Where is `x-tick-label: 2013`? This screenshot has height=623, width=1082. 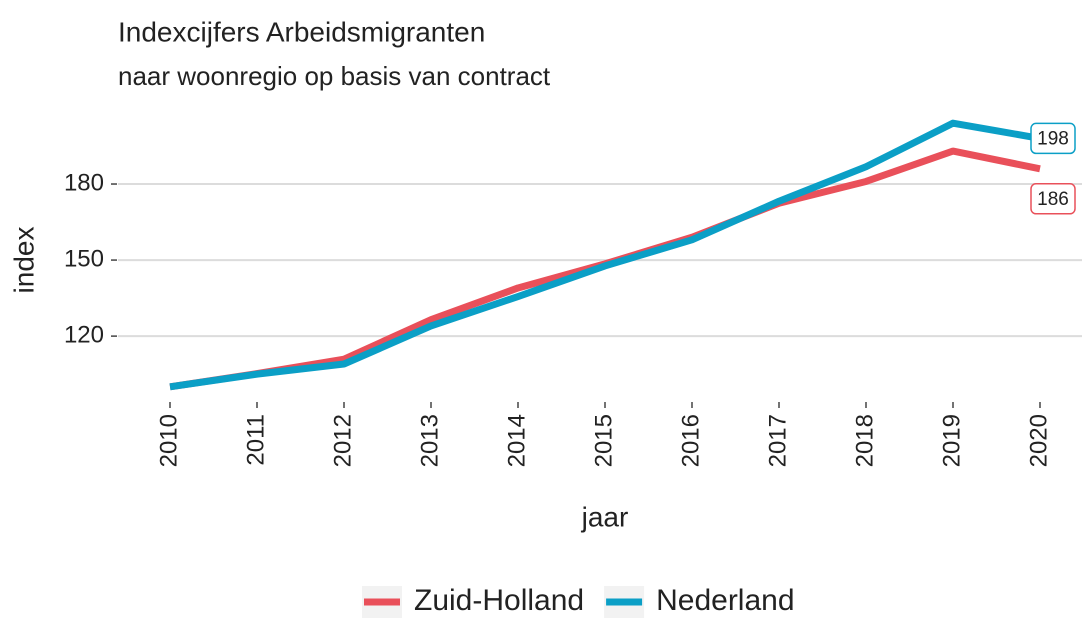 x-tick-label: 2013 is located at coordinates (429, 440).